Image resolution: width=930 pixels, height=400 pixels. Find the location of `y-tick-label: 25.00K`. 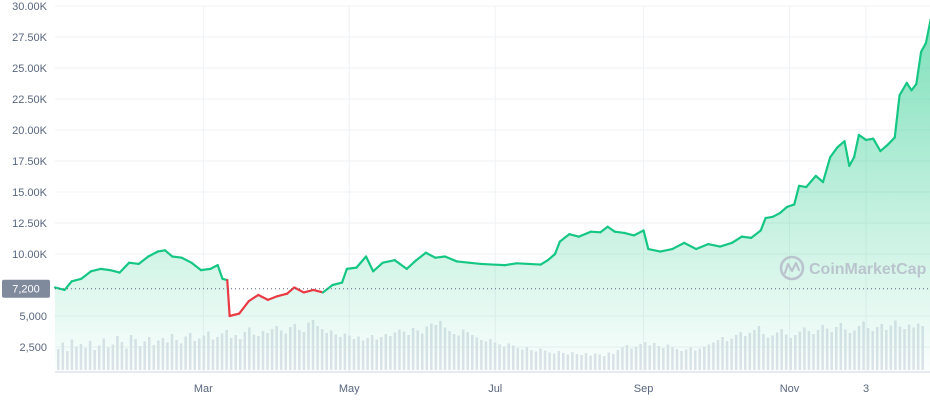

y-tick-label: 25.00K is located at coordinates (30, 69).